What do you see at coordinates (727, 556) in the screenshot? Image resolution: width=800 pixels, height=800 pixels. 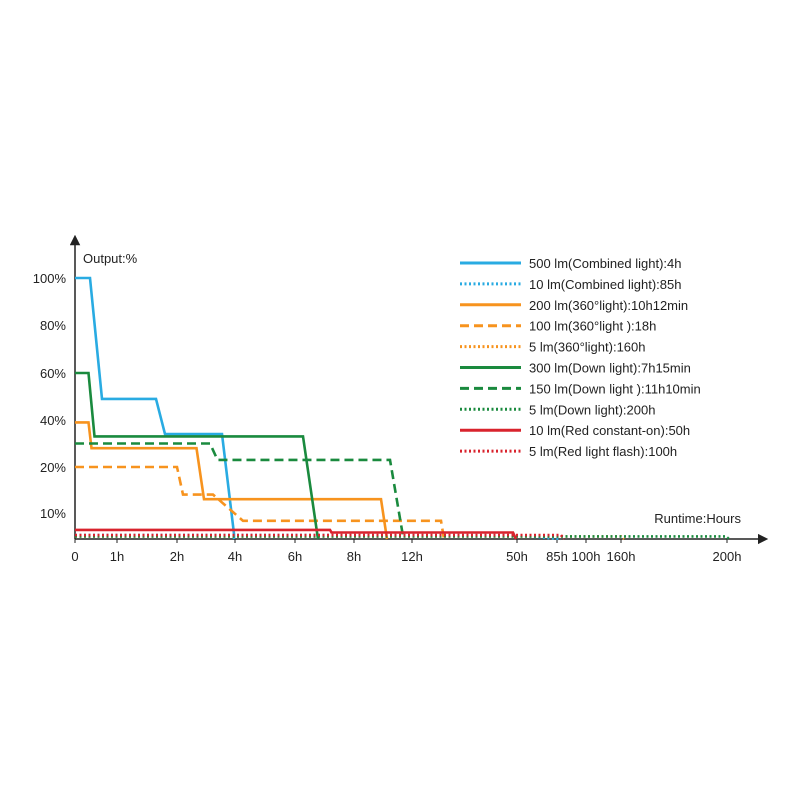 I see `x-tick-label: 200h` at bounding box center [727, 556].